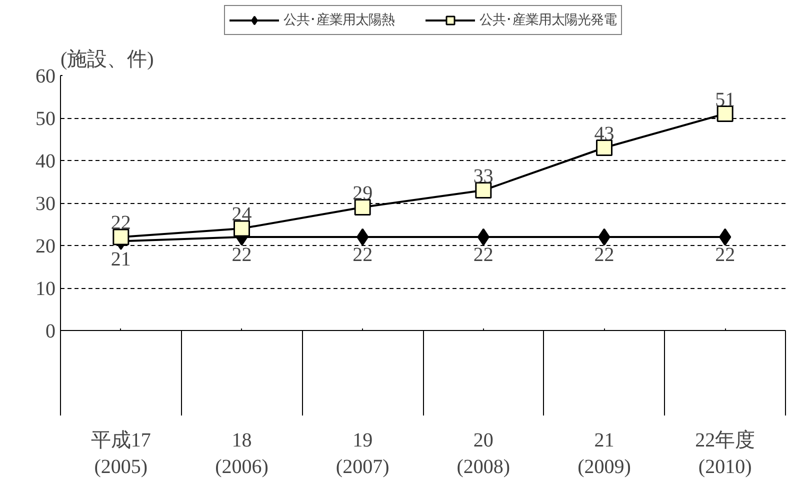 Image resolution: width=810 pixels, height=484 pixels. Describe the element at coordinates (339, 20) in the screenshot. I see `legend-label: 公共･産業用太陽熱` at that location.